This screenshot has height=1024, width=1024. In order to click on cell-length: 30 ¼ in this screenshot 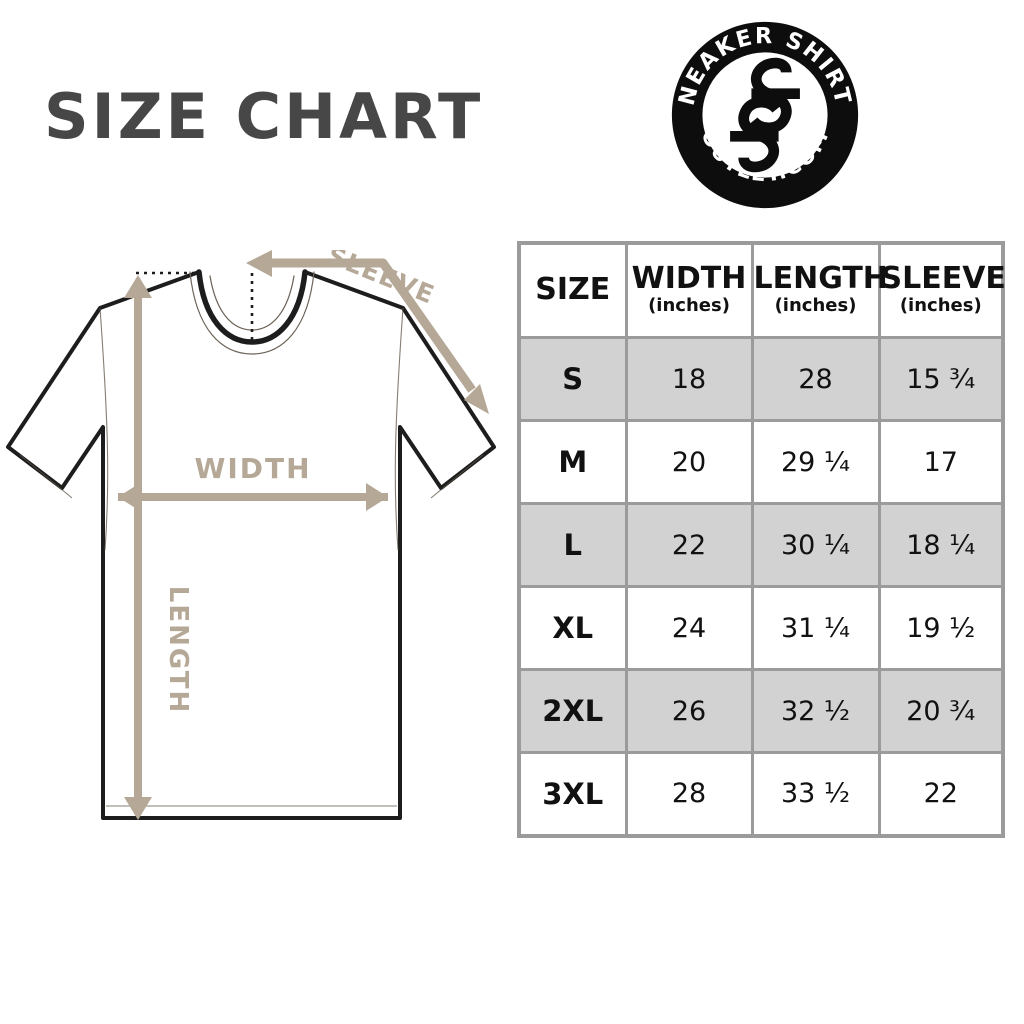, I will do `click(815, 545)`.